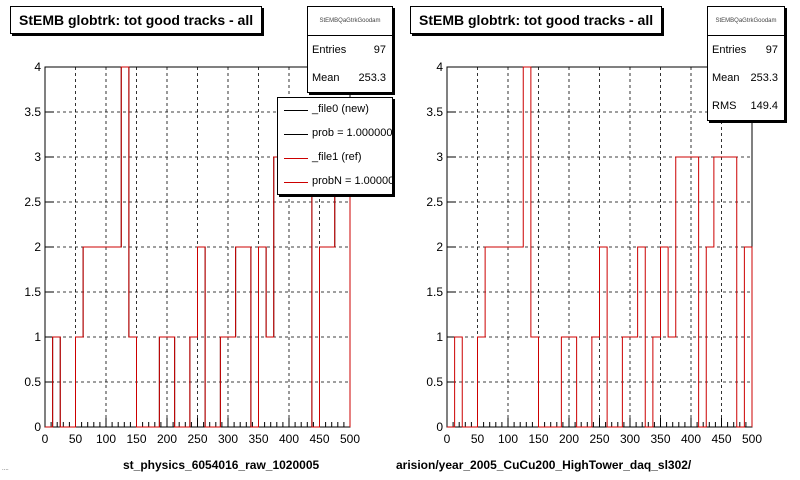  What do you see at coordinates (136, 20) in the screenshot?
I see `left-chart-title: StEMB globtrk: tot good tracks - all` at bounding box center [136, 20].